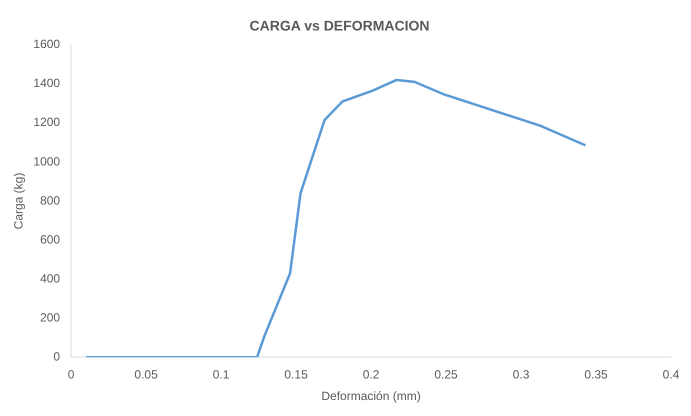  I want to click on x-tick-label: 0.2, so click(371, 375).